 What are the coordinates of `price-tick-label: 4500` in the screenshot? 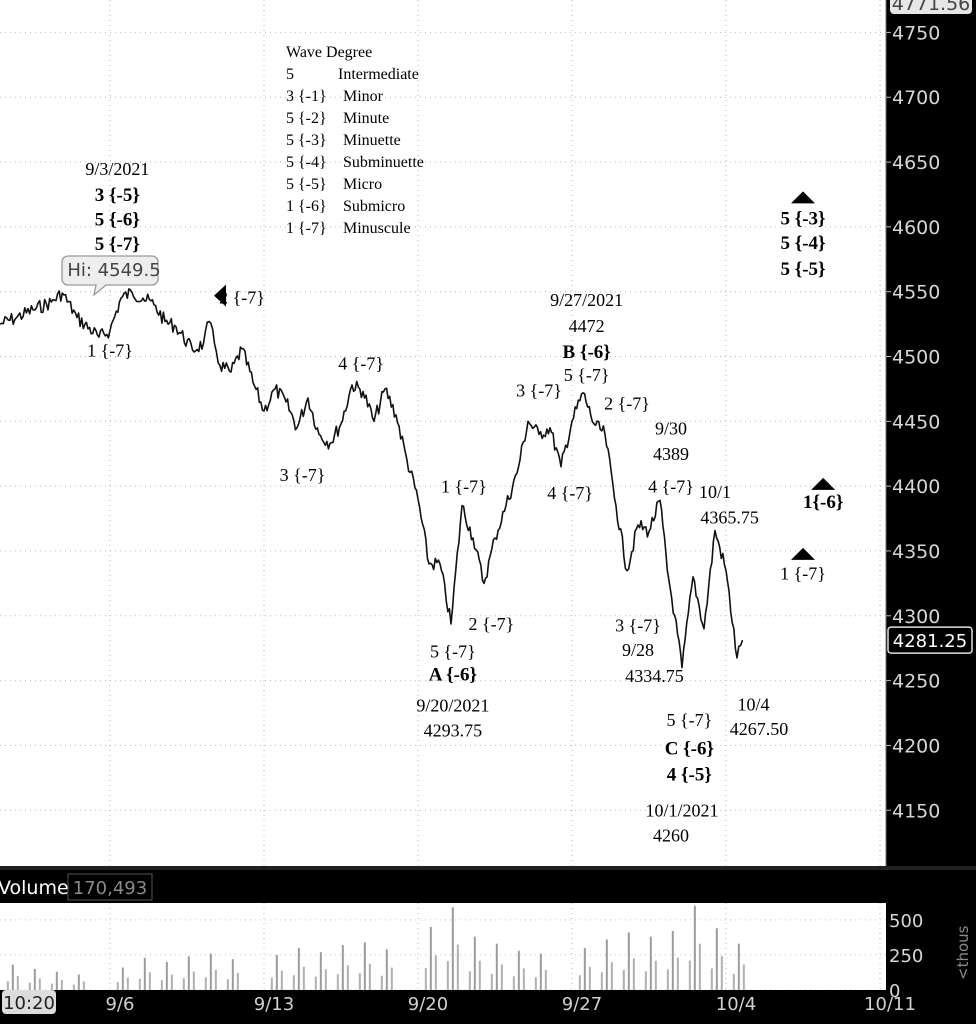 It's located at (916, 358).